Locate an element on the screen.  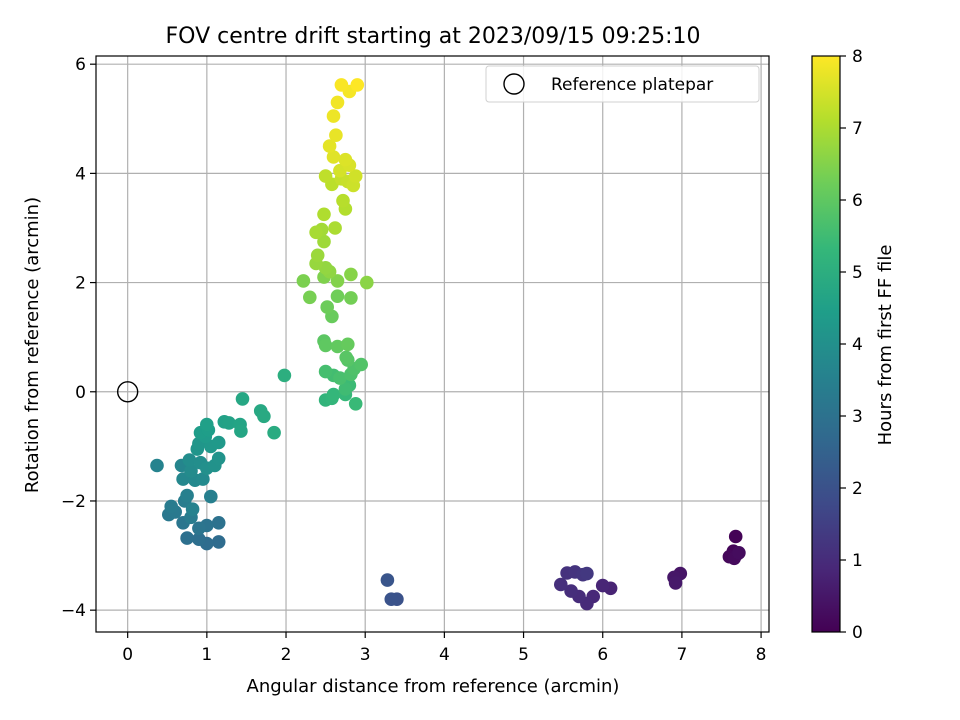
x-axis: 0 1 2 3 4 5 6 7 8 is located at coordinates (444, 648).